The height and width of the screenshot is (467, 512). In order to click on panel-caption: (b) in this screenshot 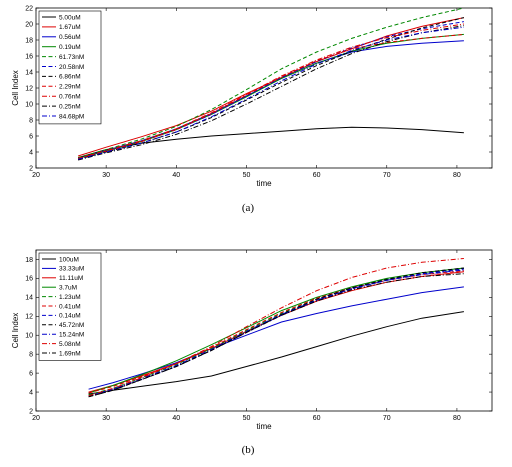, I will do `click(248, 450)`.